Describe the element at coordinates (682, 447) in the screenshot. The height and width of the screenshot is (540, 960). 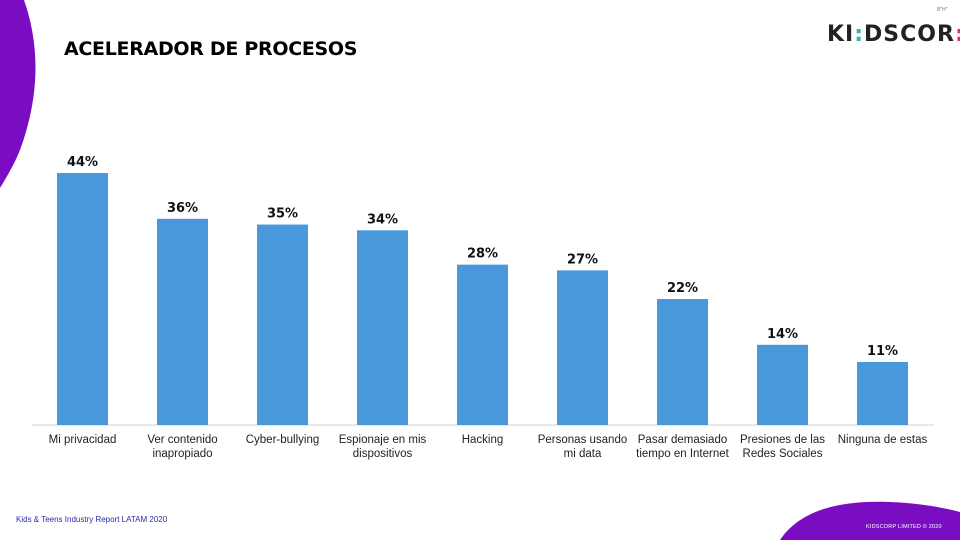
I see `category-label: Pasar demasiado tiempo en Internet` at that location.